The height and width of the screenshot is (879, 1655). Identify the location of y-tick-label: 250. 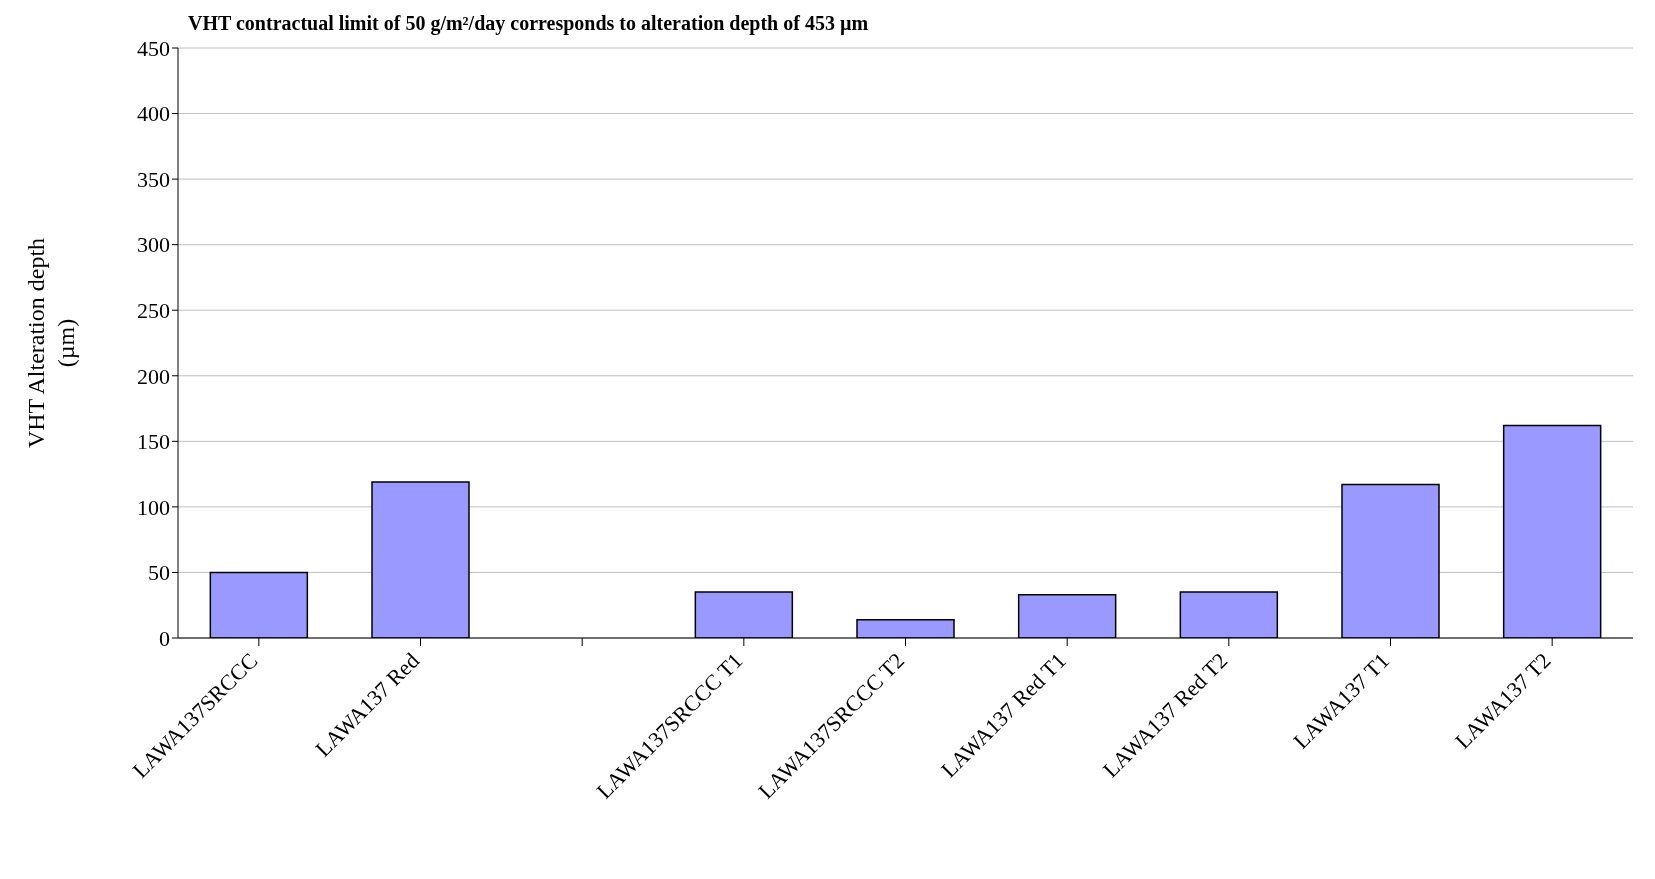
(153, 311).